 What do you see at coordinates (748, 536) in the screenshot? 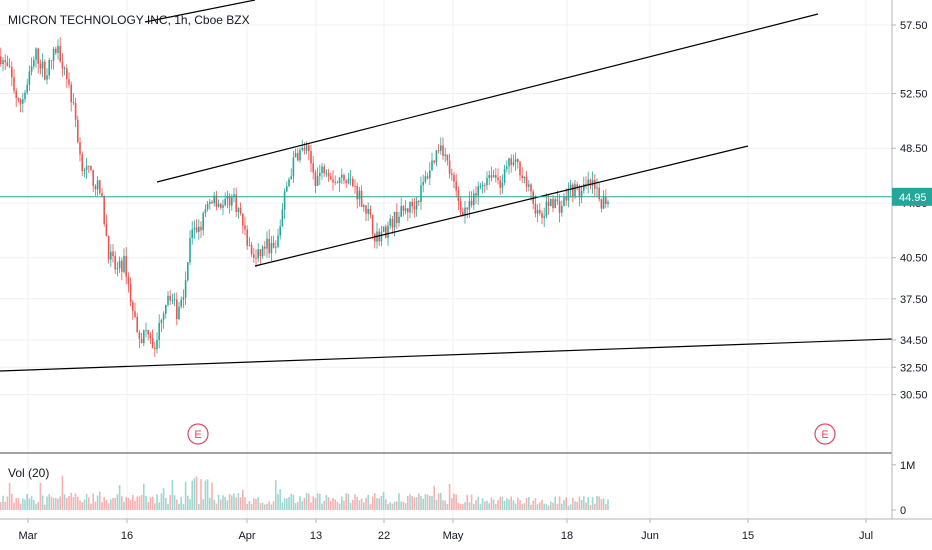
I see `time-tick-label: 15` at bounding box center [748, 536].